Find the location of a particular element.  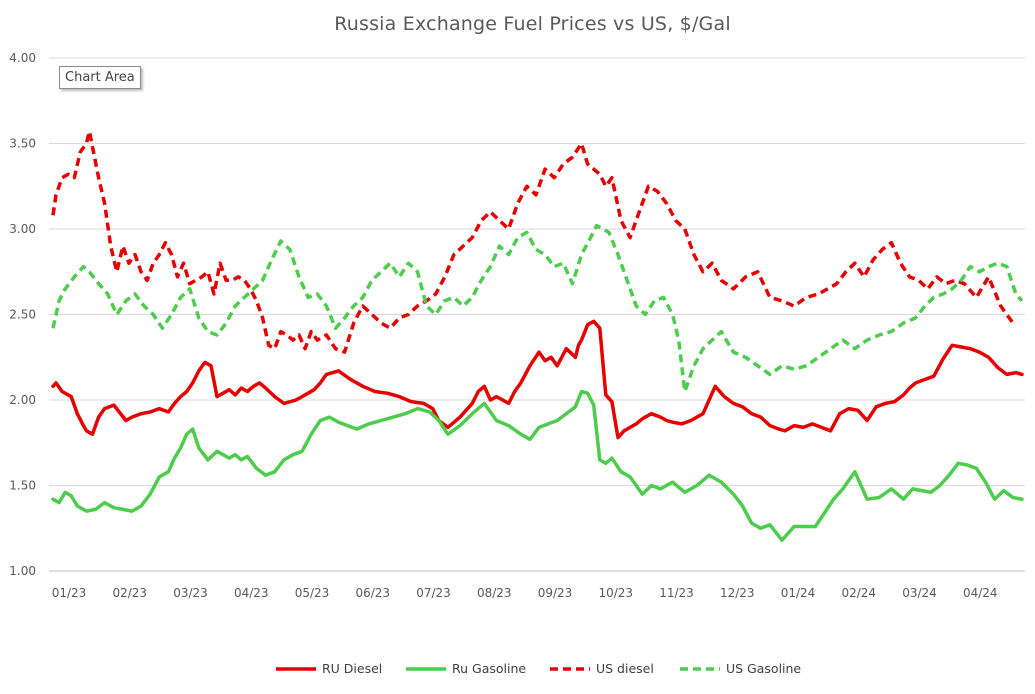

y-tick-label: 2.00 is located at coordinates (22, 400).